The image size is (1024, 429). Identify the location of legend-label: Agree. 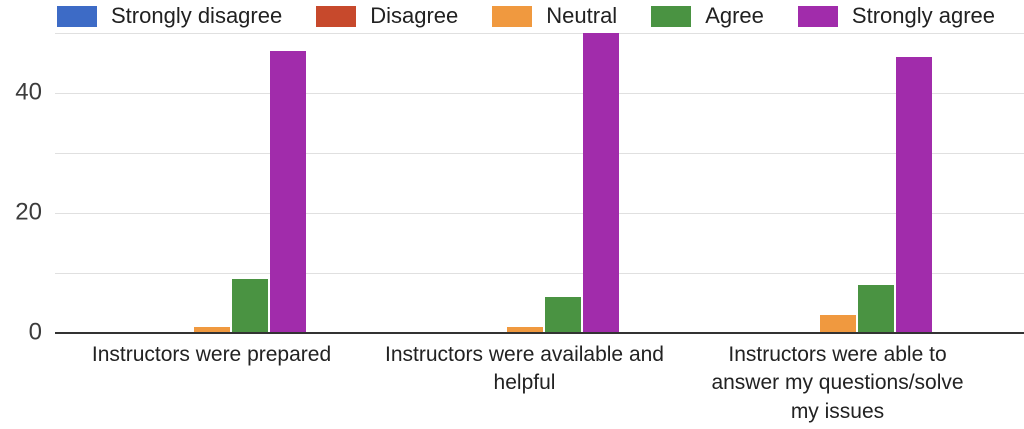
(734, 15).